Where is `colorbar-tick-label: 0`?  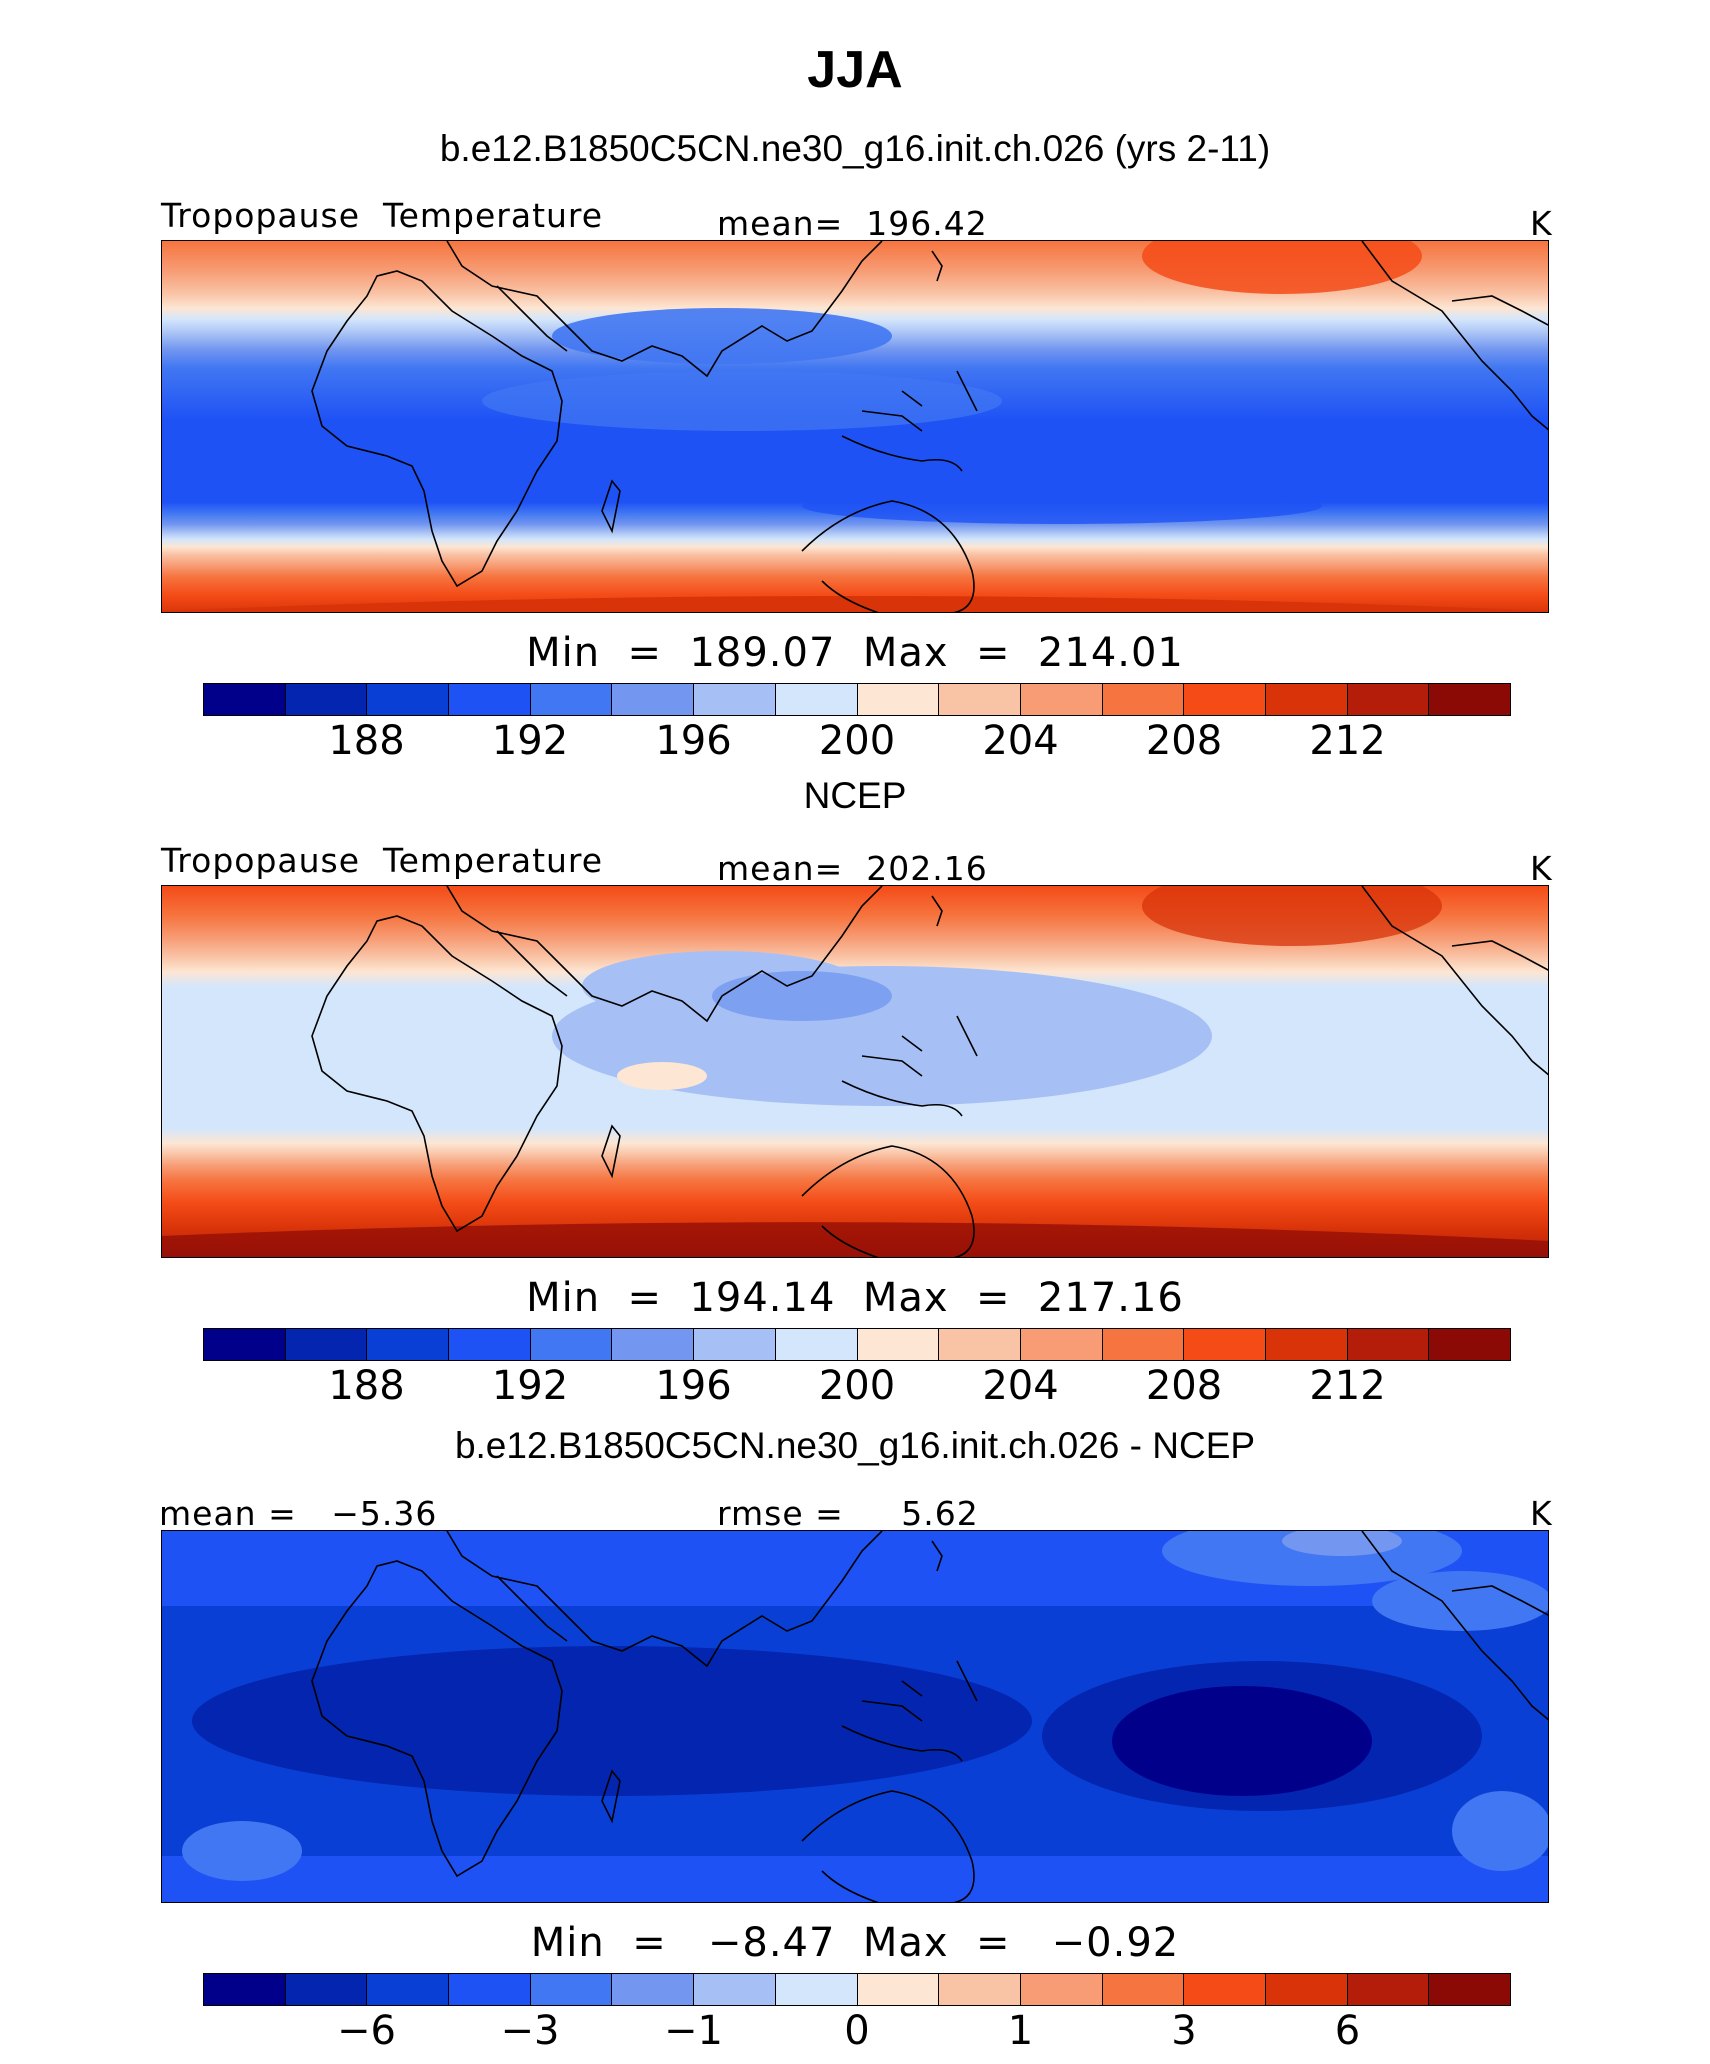 colorbar-tick-label: 0 is located at coordinates (857, 2031).